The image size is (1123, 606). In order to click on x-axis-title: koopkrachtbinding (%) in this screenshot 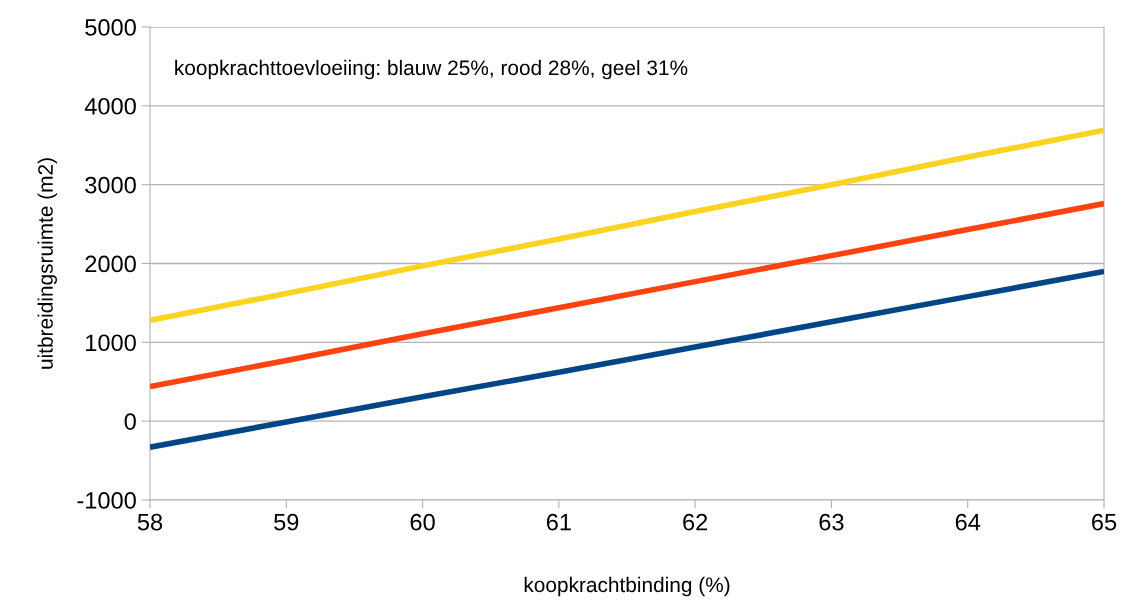, I will do `click(627, 586)`.